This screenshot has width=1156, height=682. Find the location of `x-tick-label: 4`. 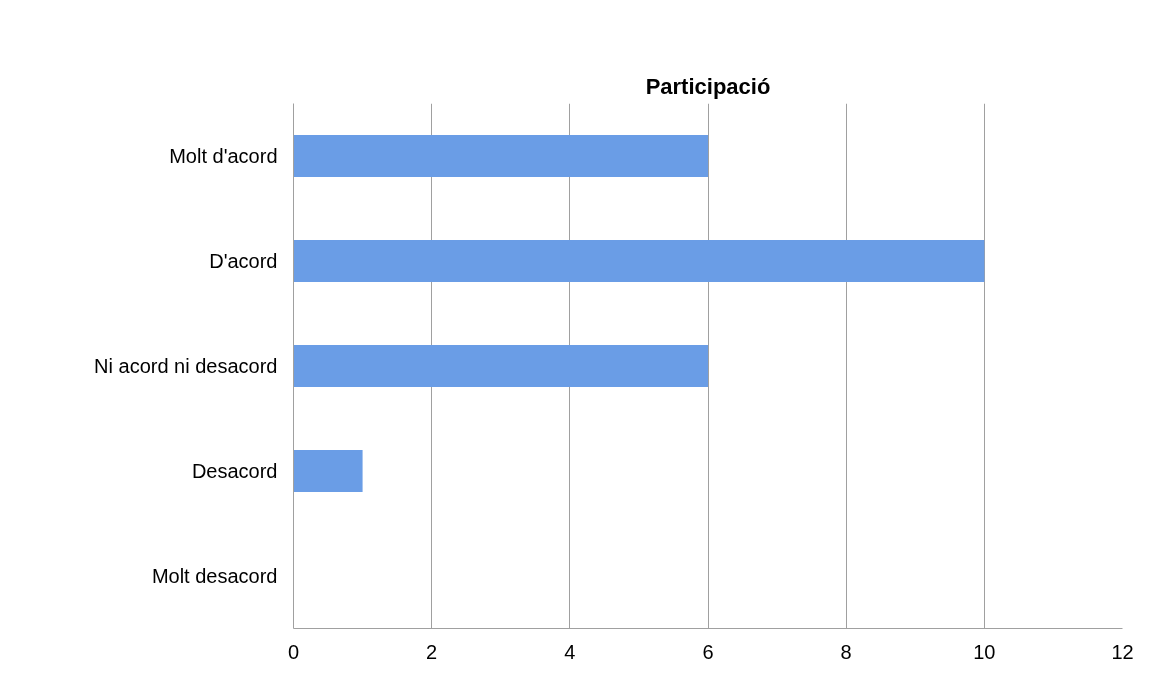

x-tick-label: 4 is located at coordinates (570, 651).